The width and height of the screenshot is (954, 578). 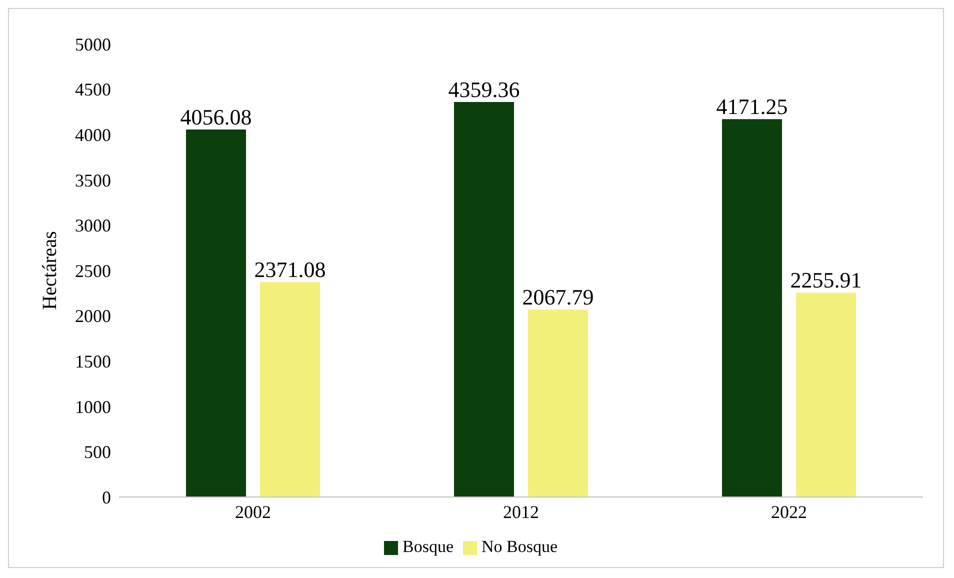 I want to click on y-tick-label: 1500, so click(x=93, y=361).